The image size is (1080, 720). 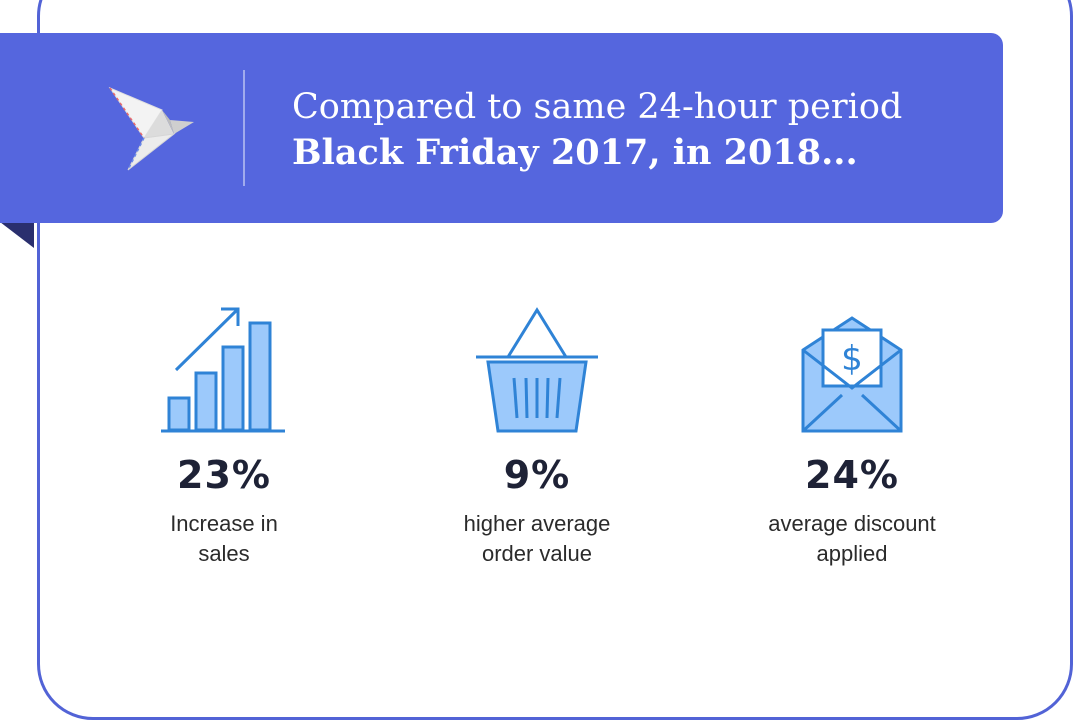 I want to click on stat-label: average discount applied, so click(x=852, y=539).